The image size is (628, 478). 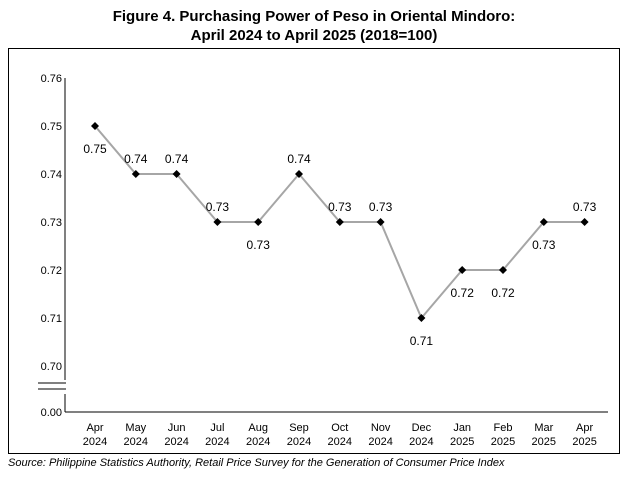 What do you see at coordinates (299, 428) in the screenshot?
I see `x-tick-label-month: Sep` at bounding box center [299, 428].